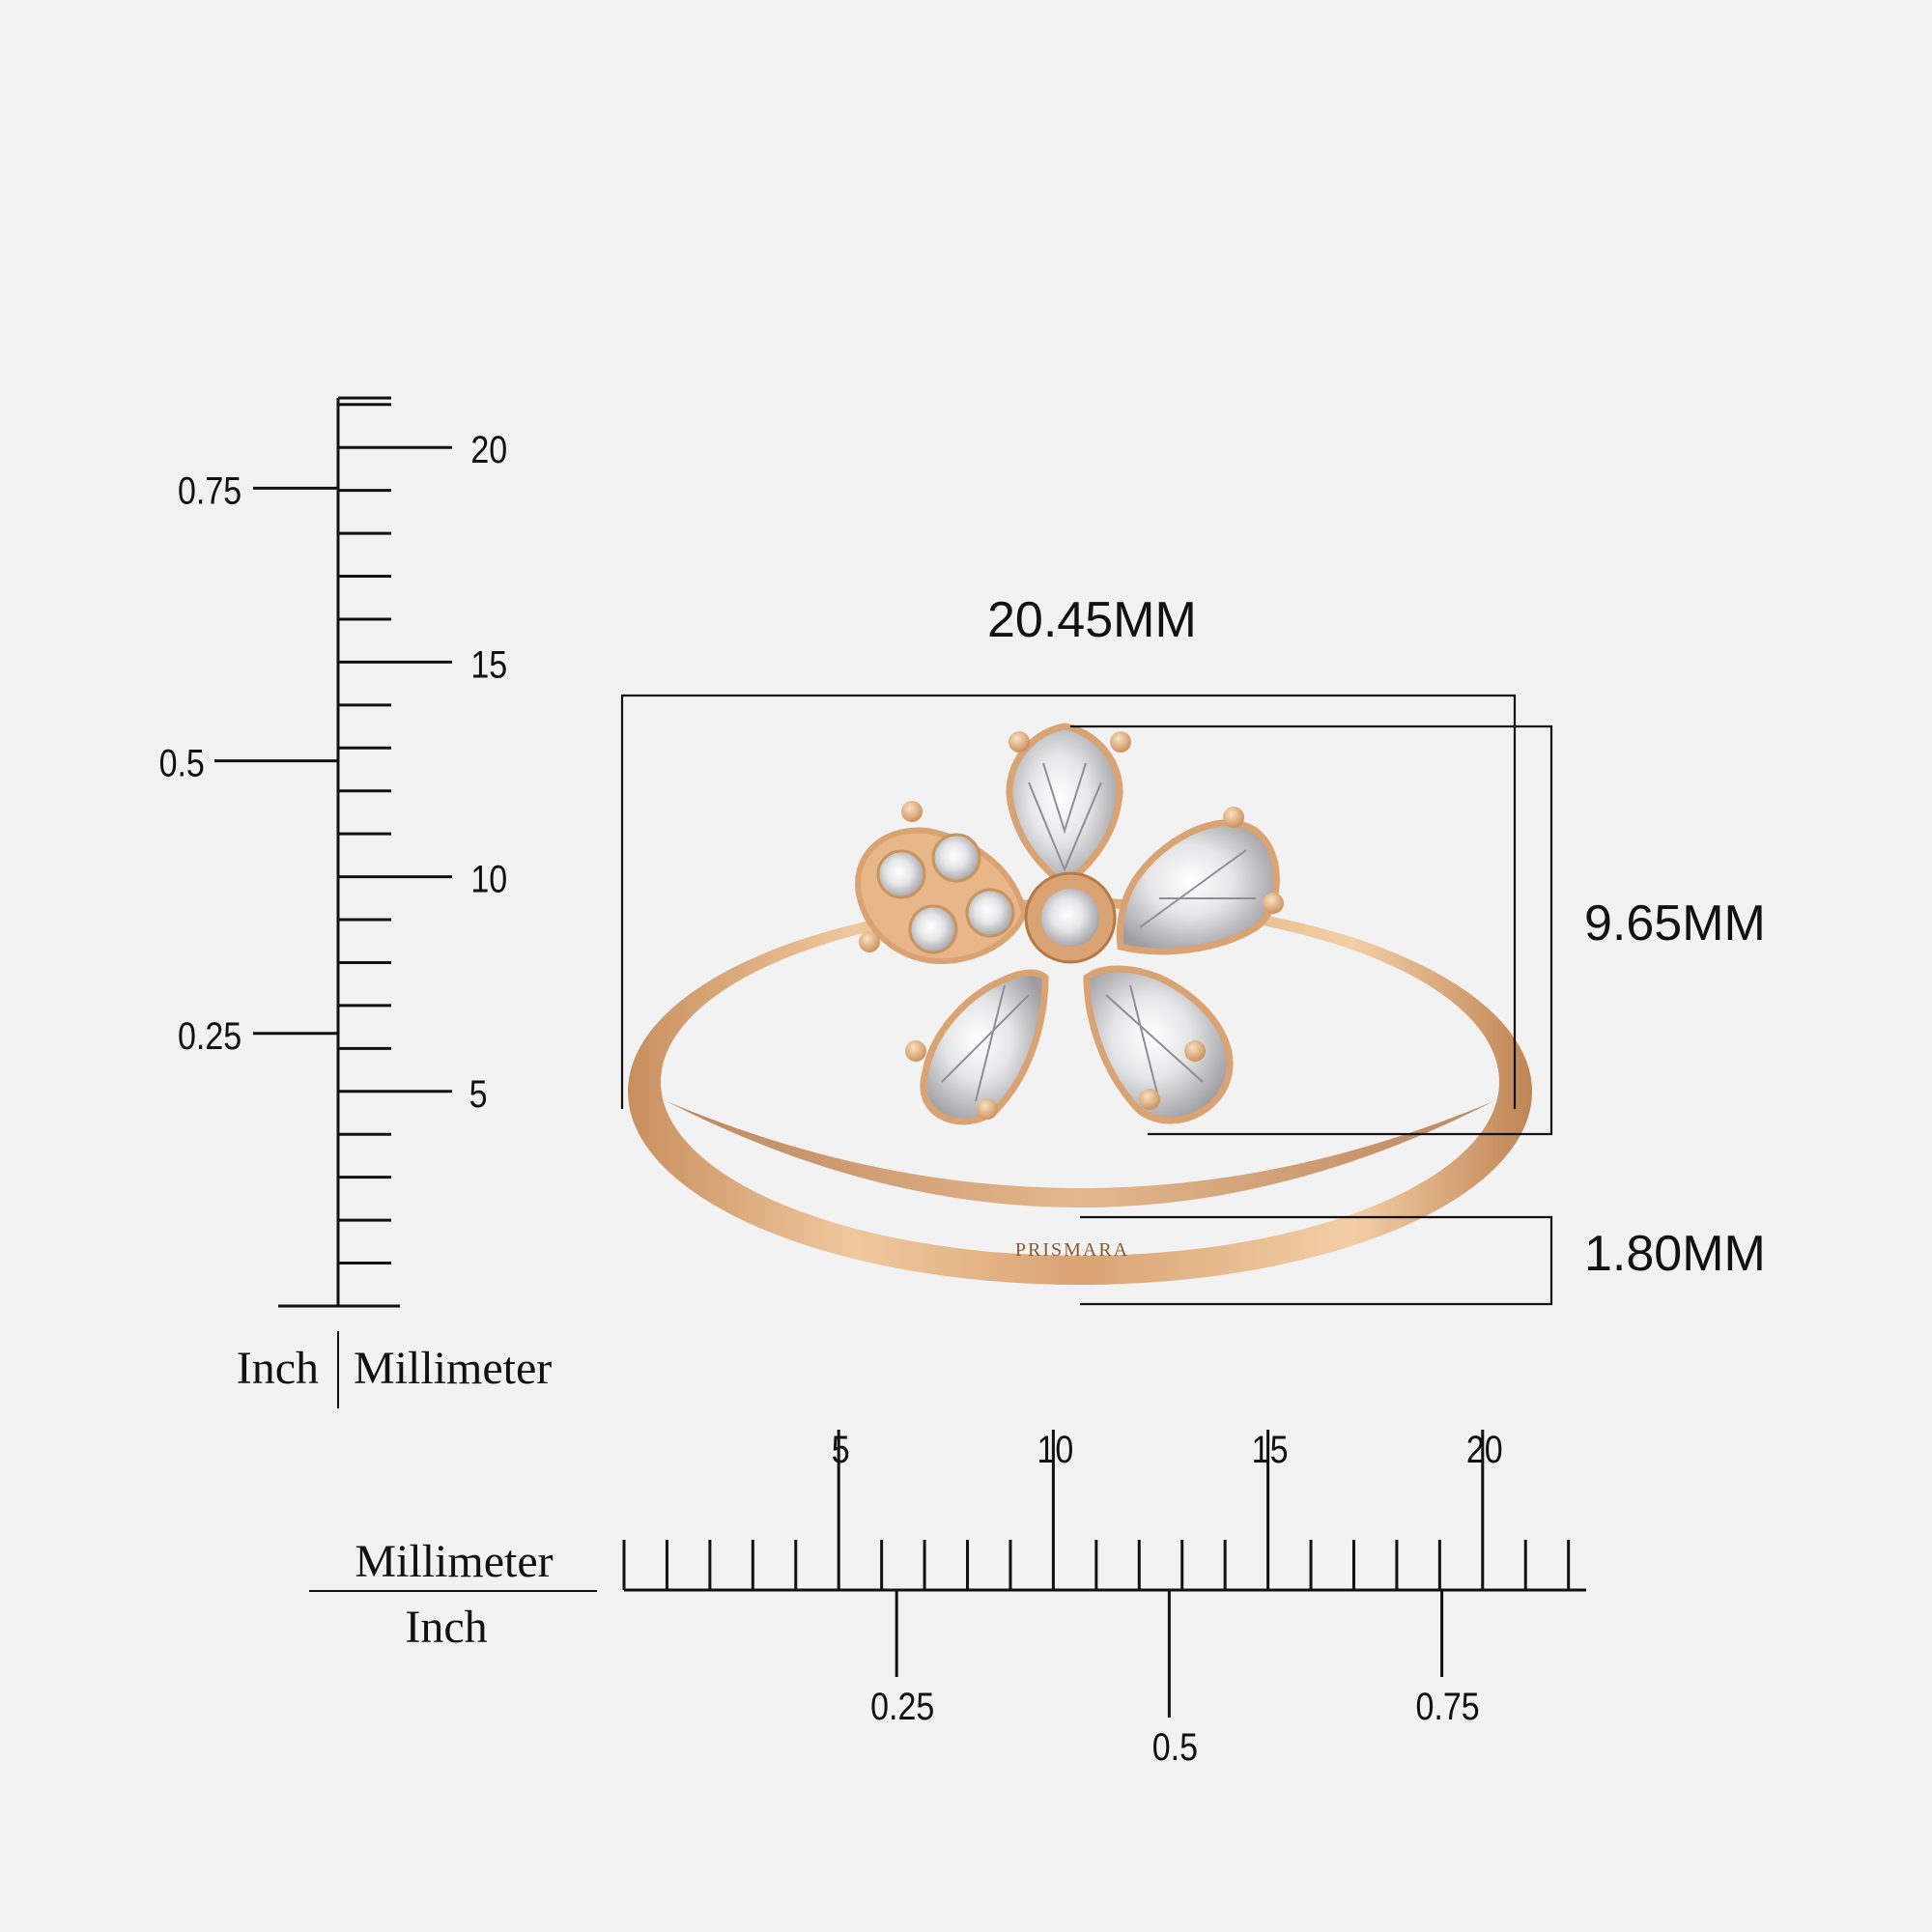 This screenshot has height=1932, width=1932. I want to click on vertical-inch-labels: 0.25 0.5 0.75, so click(200, 763).